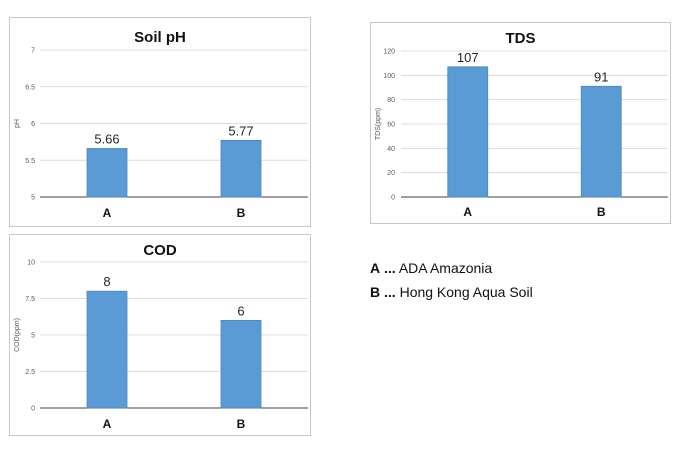  What do you see at coordinates (521, 38) in the screenshot?
I see `chart-title: TDS` at bounding box center [521, 38].